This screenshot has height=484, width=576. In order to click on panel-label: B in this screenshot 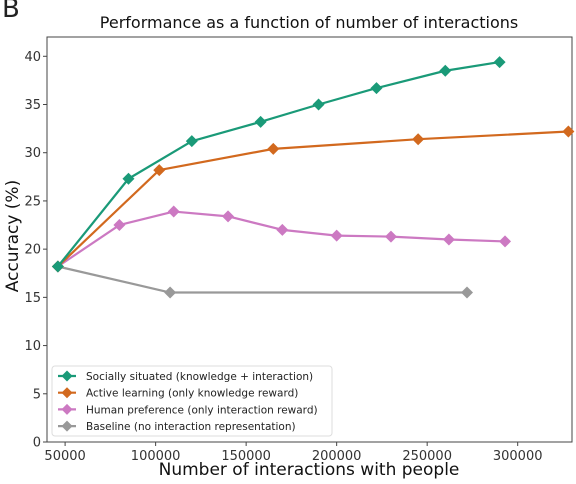, I will do `click(11, 12)`.